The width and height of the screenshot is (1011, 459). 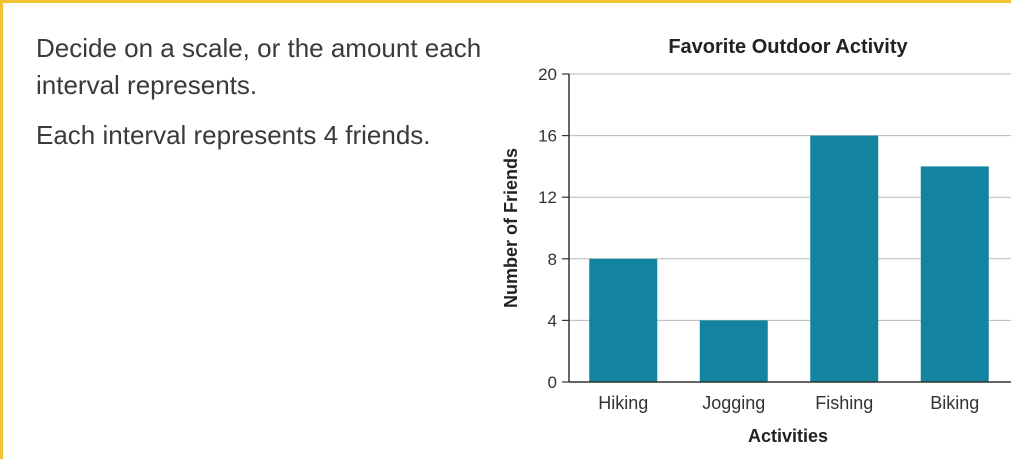 I want to click on x-tick-label: Fishing, so click(x=844, y=403).